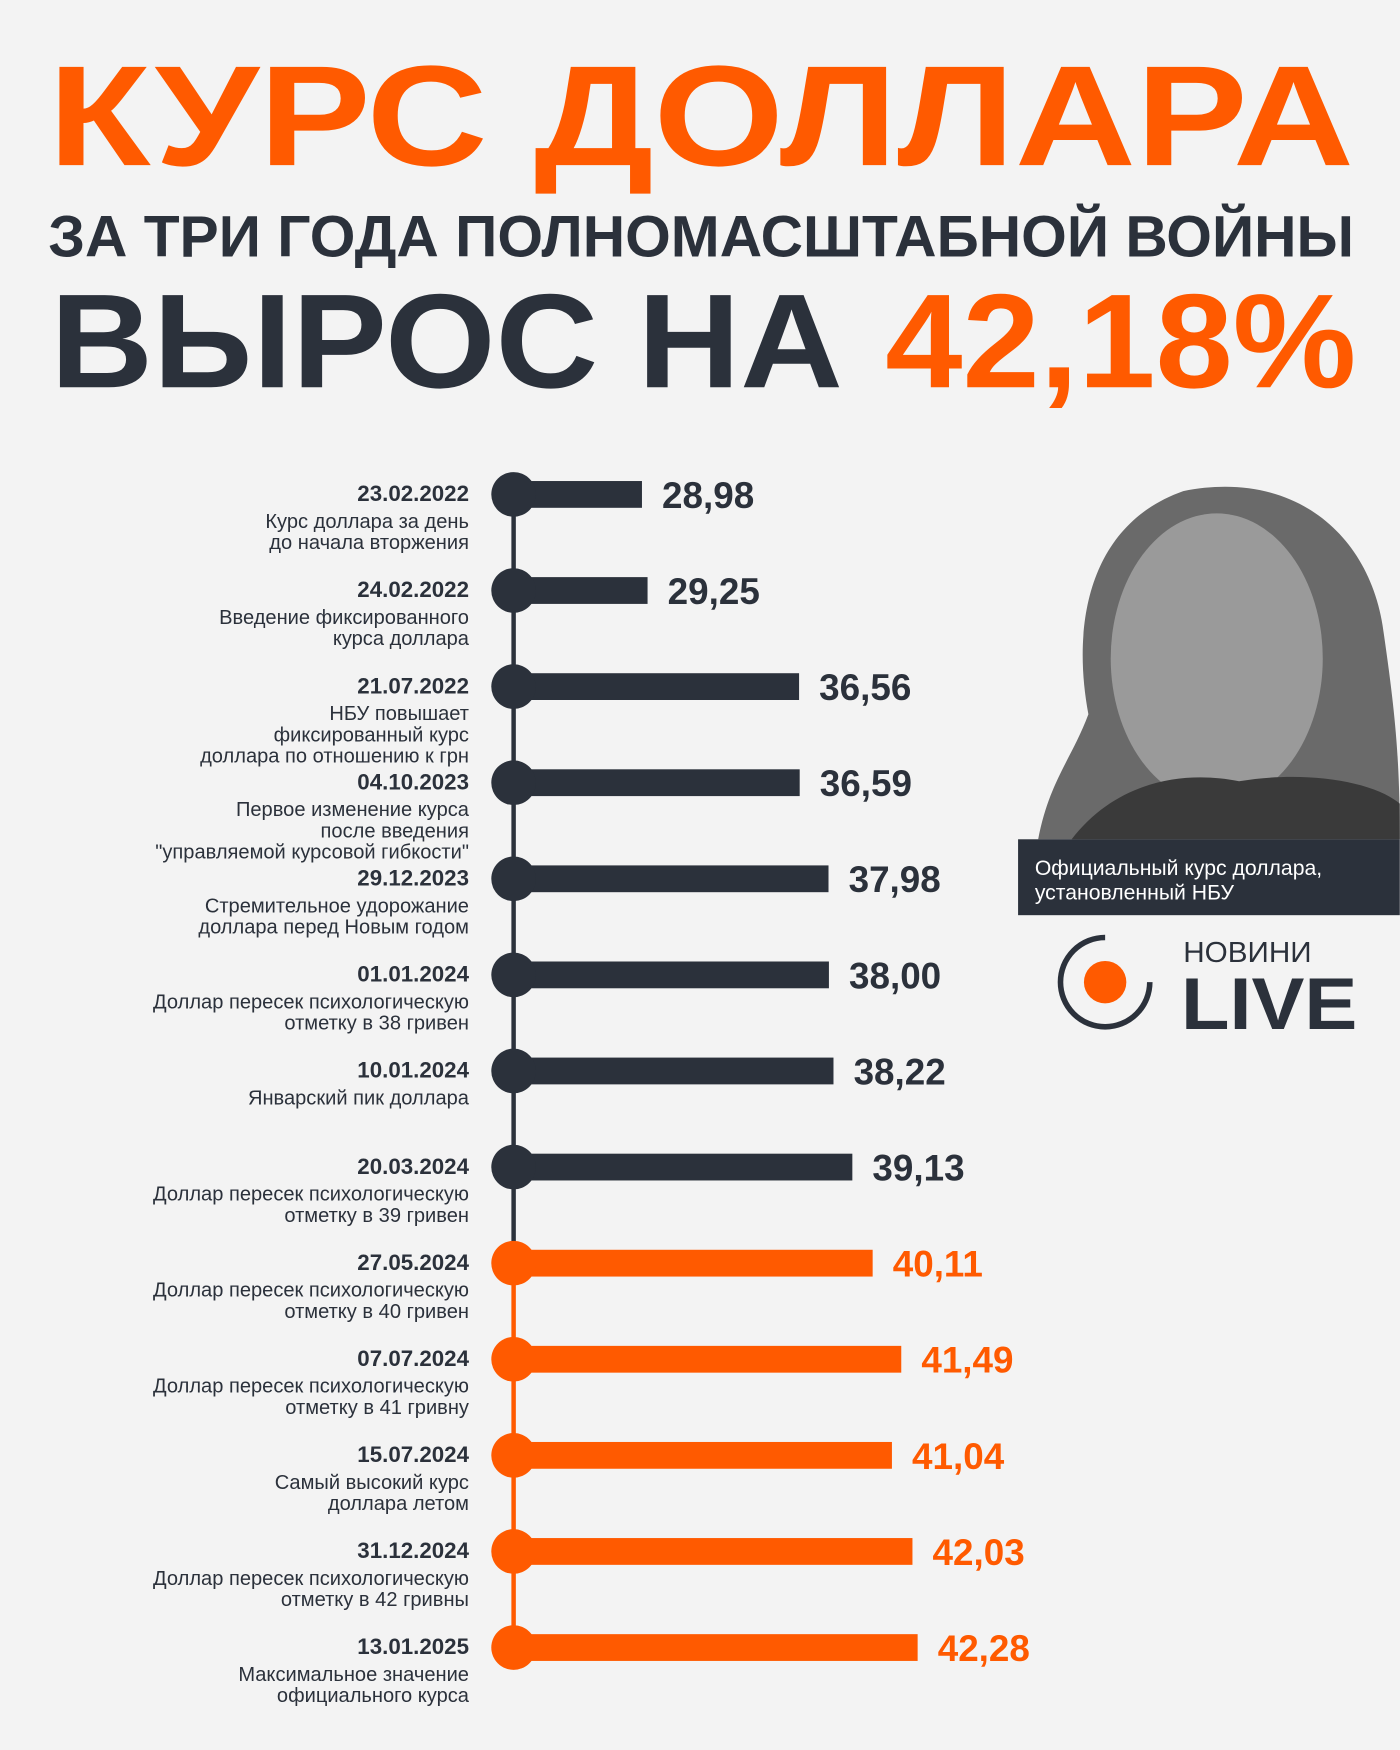 Image resolution: width=1400 pixels, height=1750 pixels. Describe the element at coordinates (398, 1504) in the screenshot. I see `event-description: доллара летом` at that location.